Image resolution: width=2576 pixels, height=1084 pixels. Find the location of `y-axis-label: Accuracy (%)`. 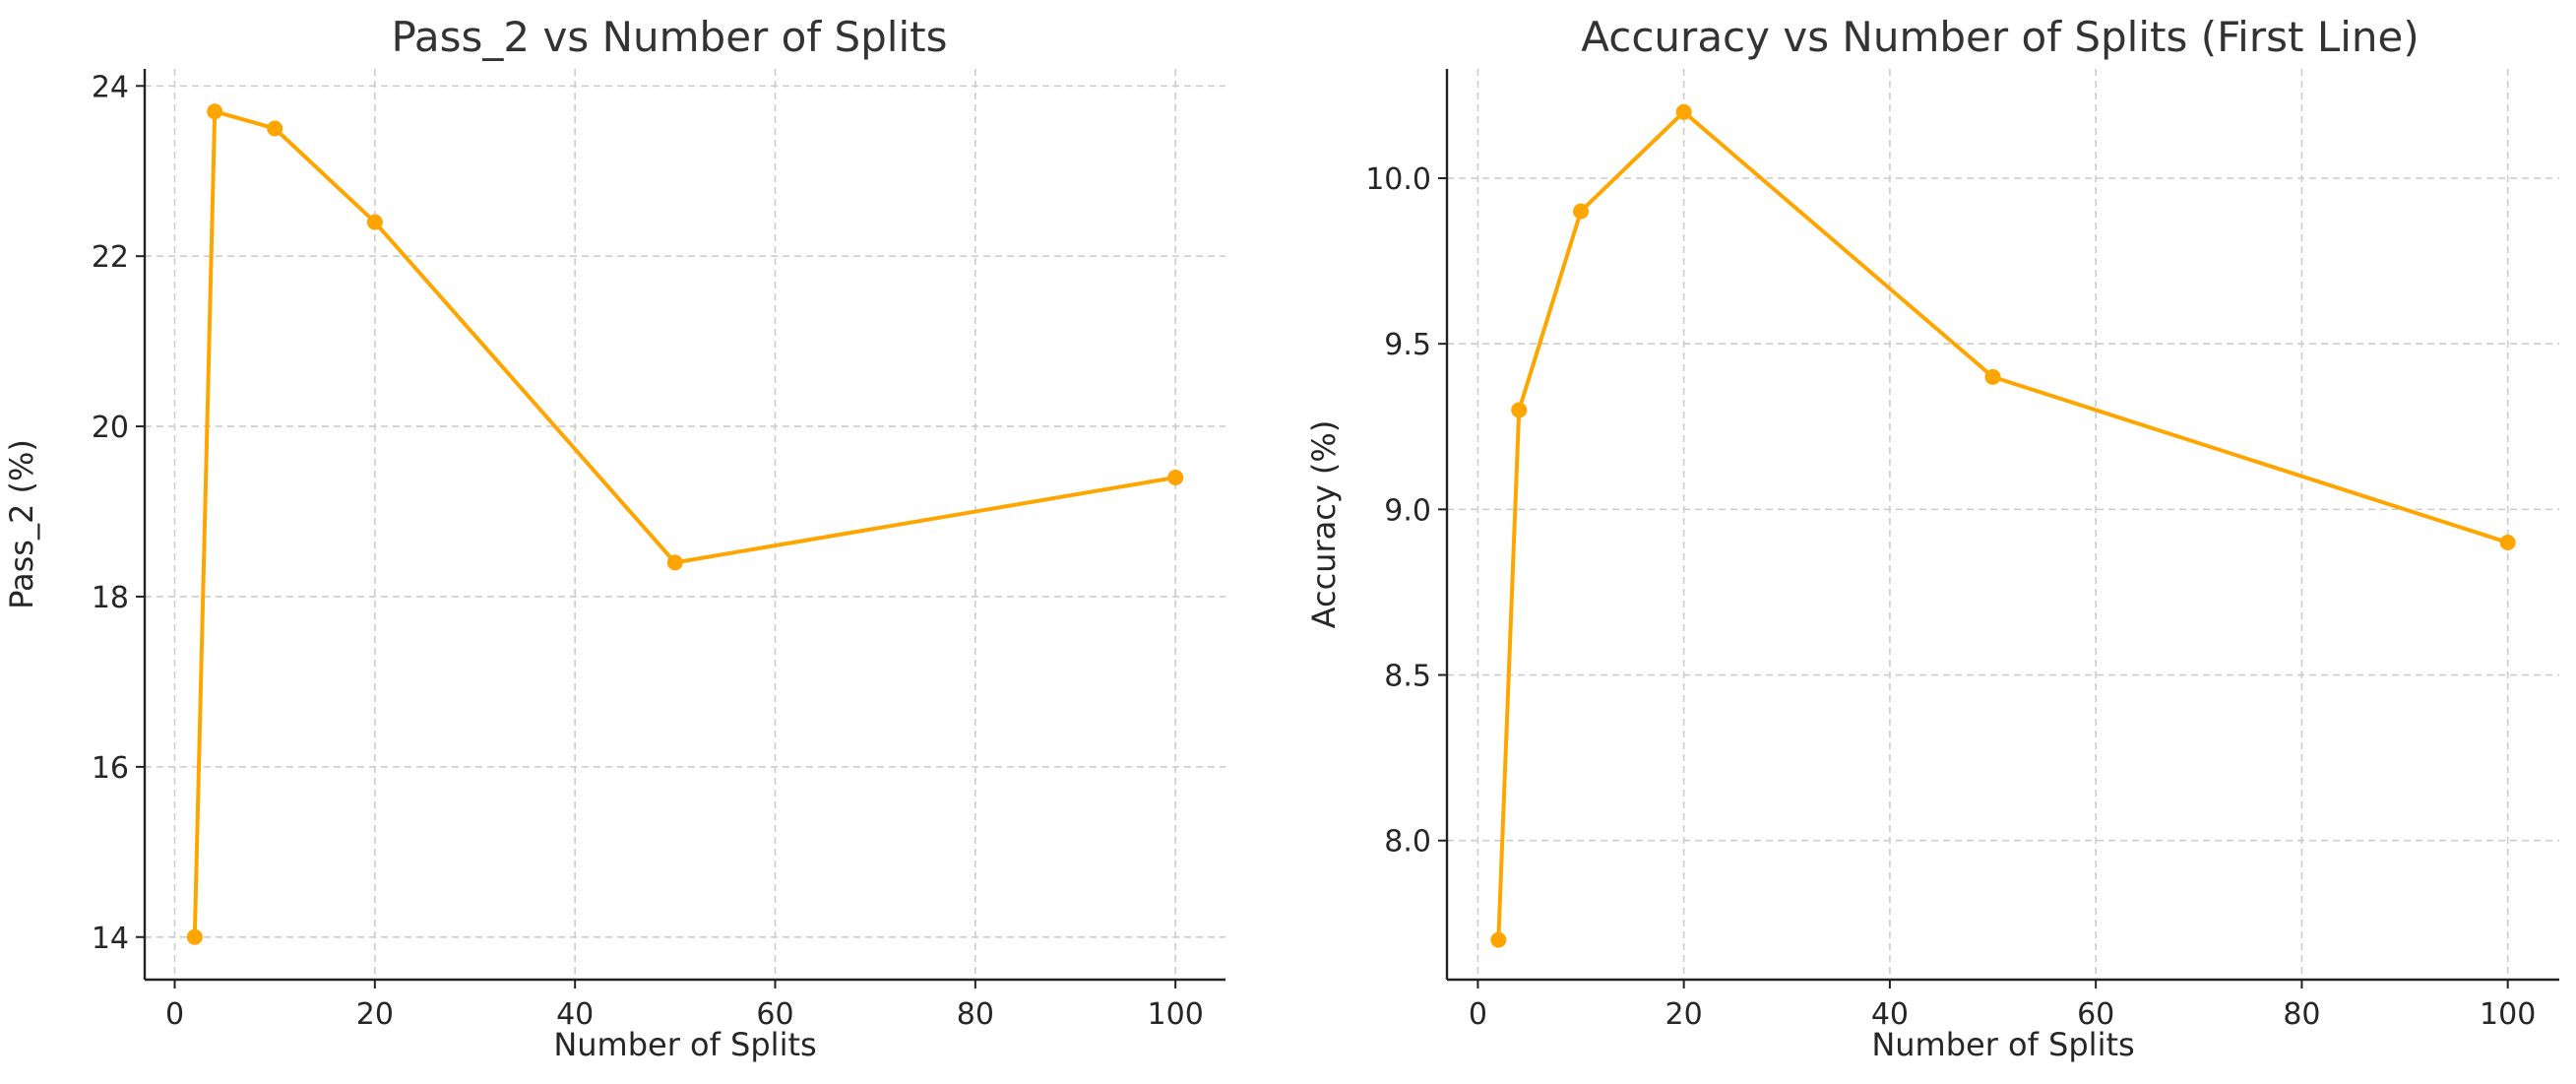

y-axis-label: Accuracy (%) is located at coordinates (1324, 524).